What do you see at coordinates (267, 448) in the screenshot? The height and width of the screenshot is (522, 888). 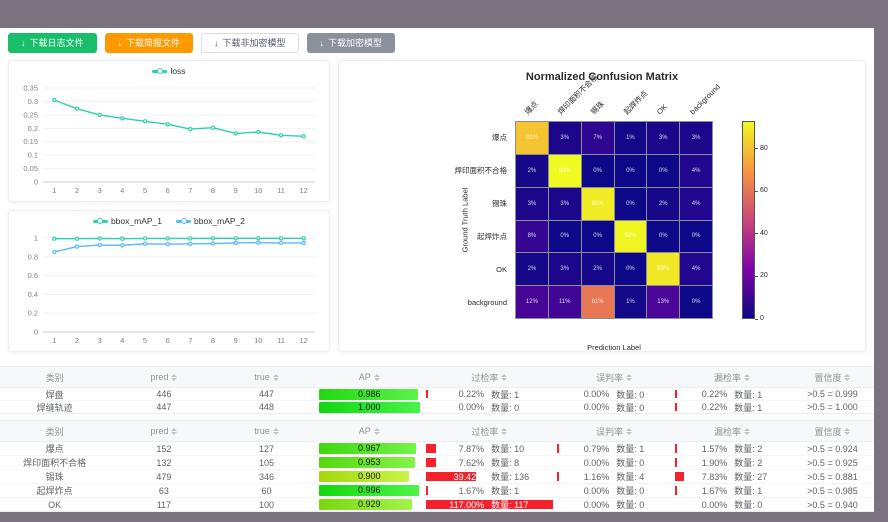 I see `cell-true: 127` at bounding box center [267, 448].